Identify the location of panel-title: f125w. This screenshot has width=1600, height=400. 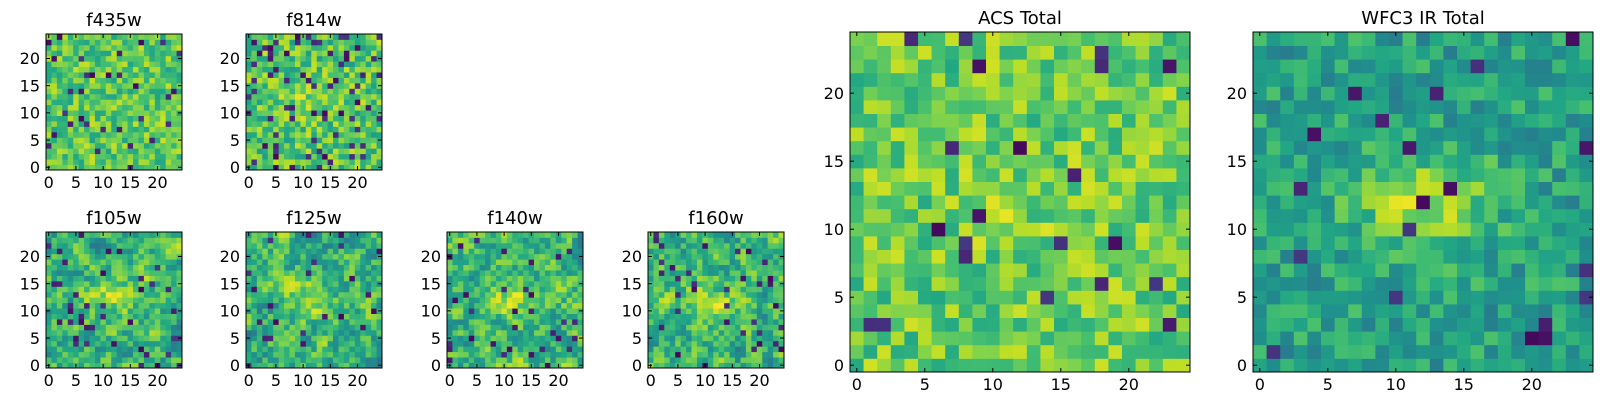
(313, 218).